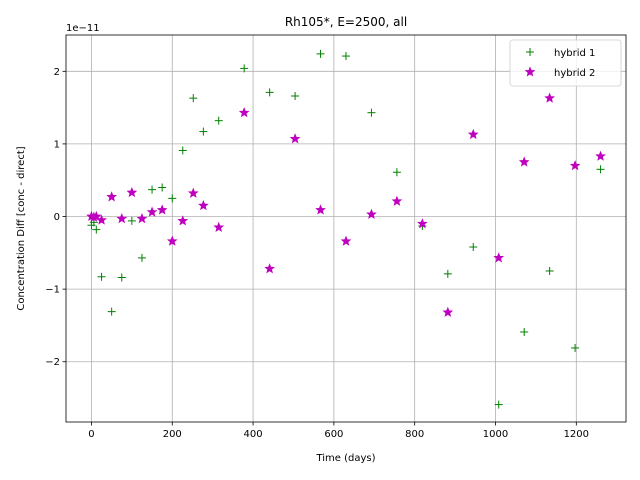  I want to click on x-axis-label: Time (days), so click(345, 458).